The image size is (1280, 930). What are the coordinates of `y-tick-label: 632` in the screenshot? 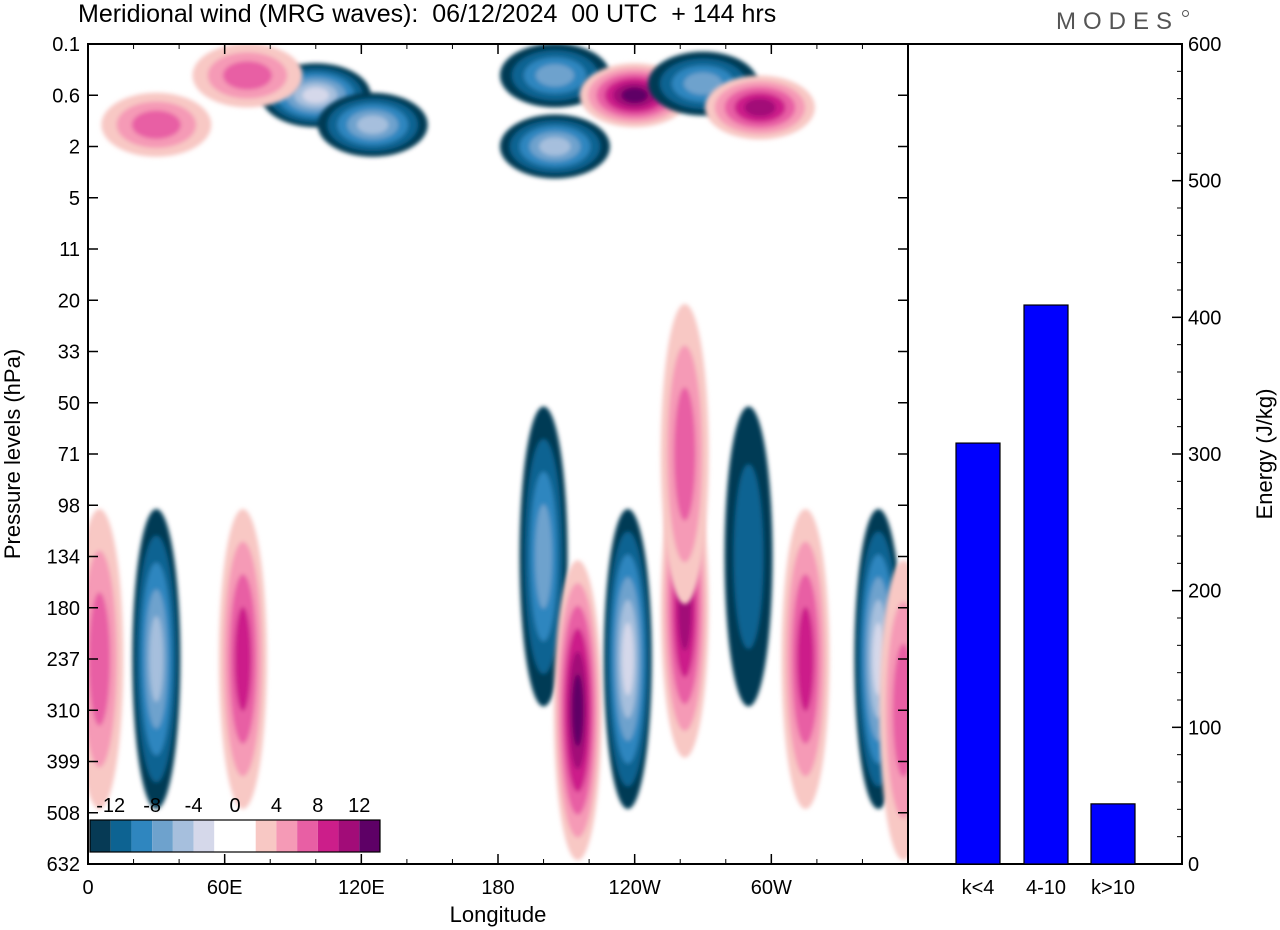 It's located at (63, 865).